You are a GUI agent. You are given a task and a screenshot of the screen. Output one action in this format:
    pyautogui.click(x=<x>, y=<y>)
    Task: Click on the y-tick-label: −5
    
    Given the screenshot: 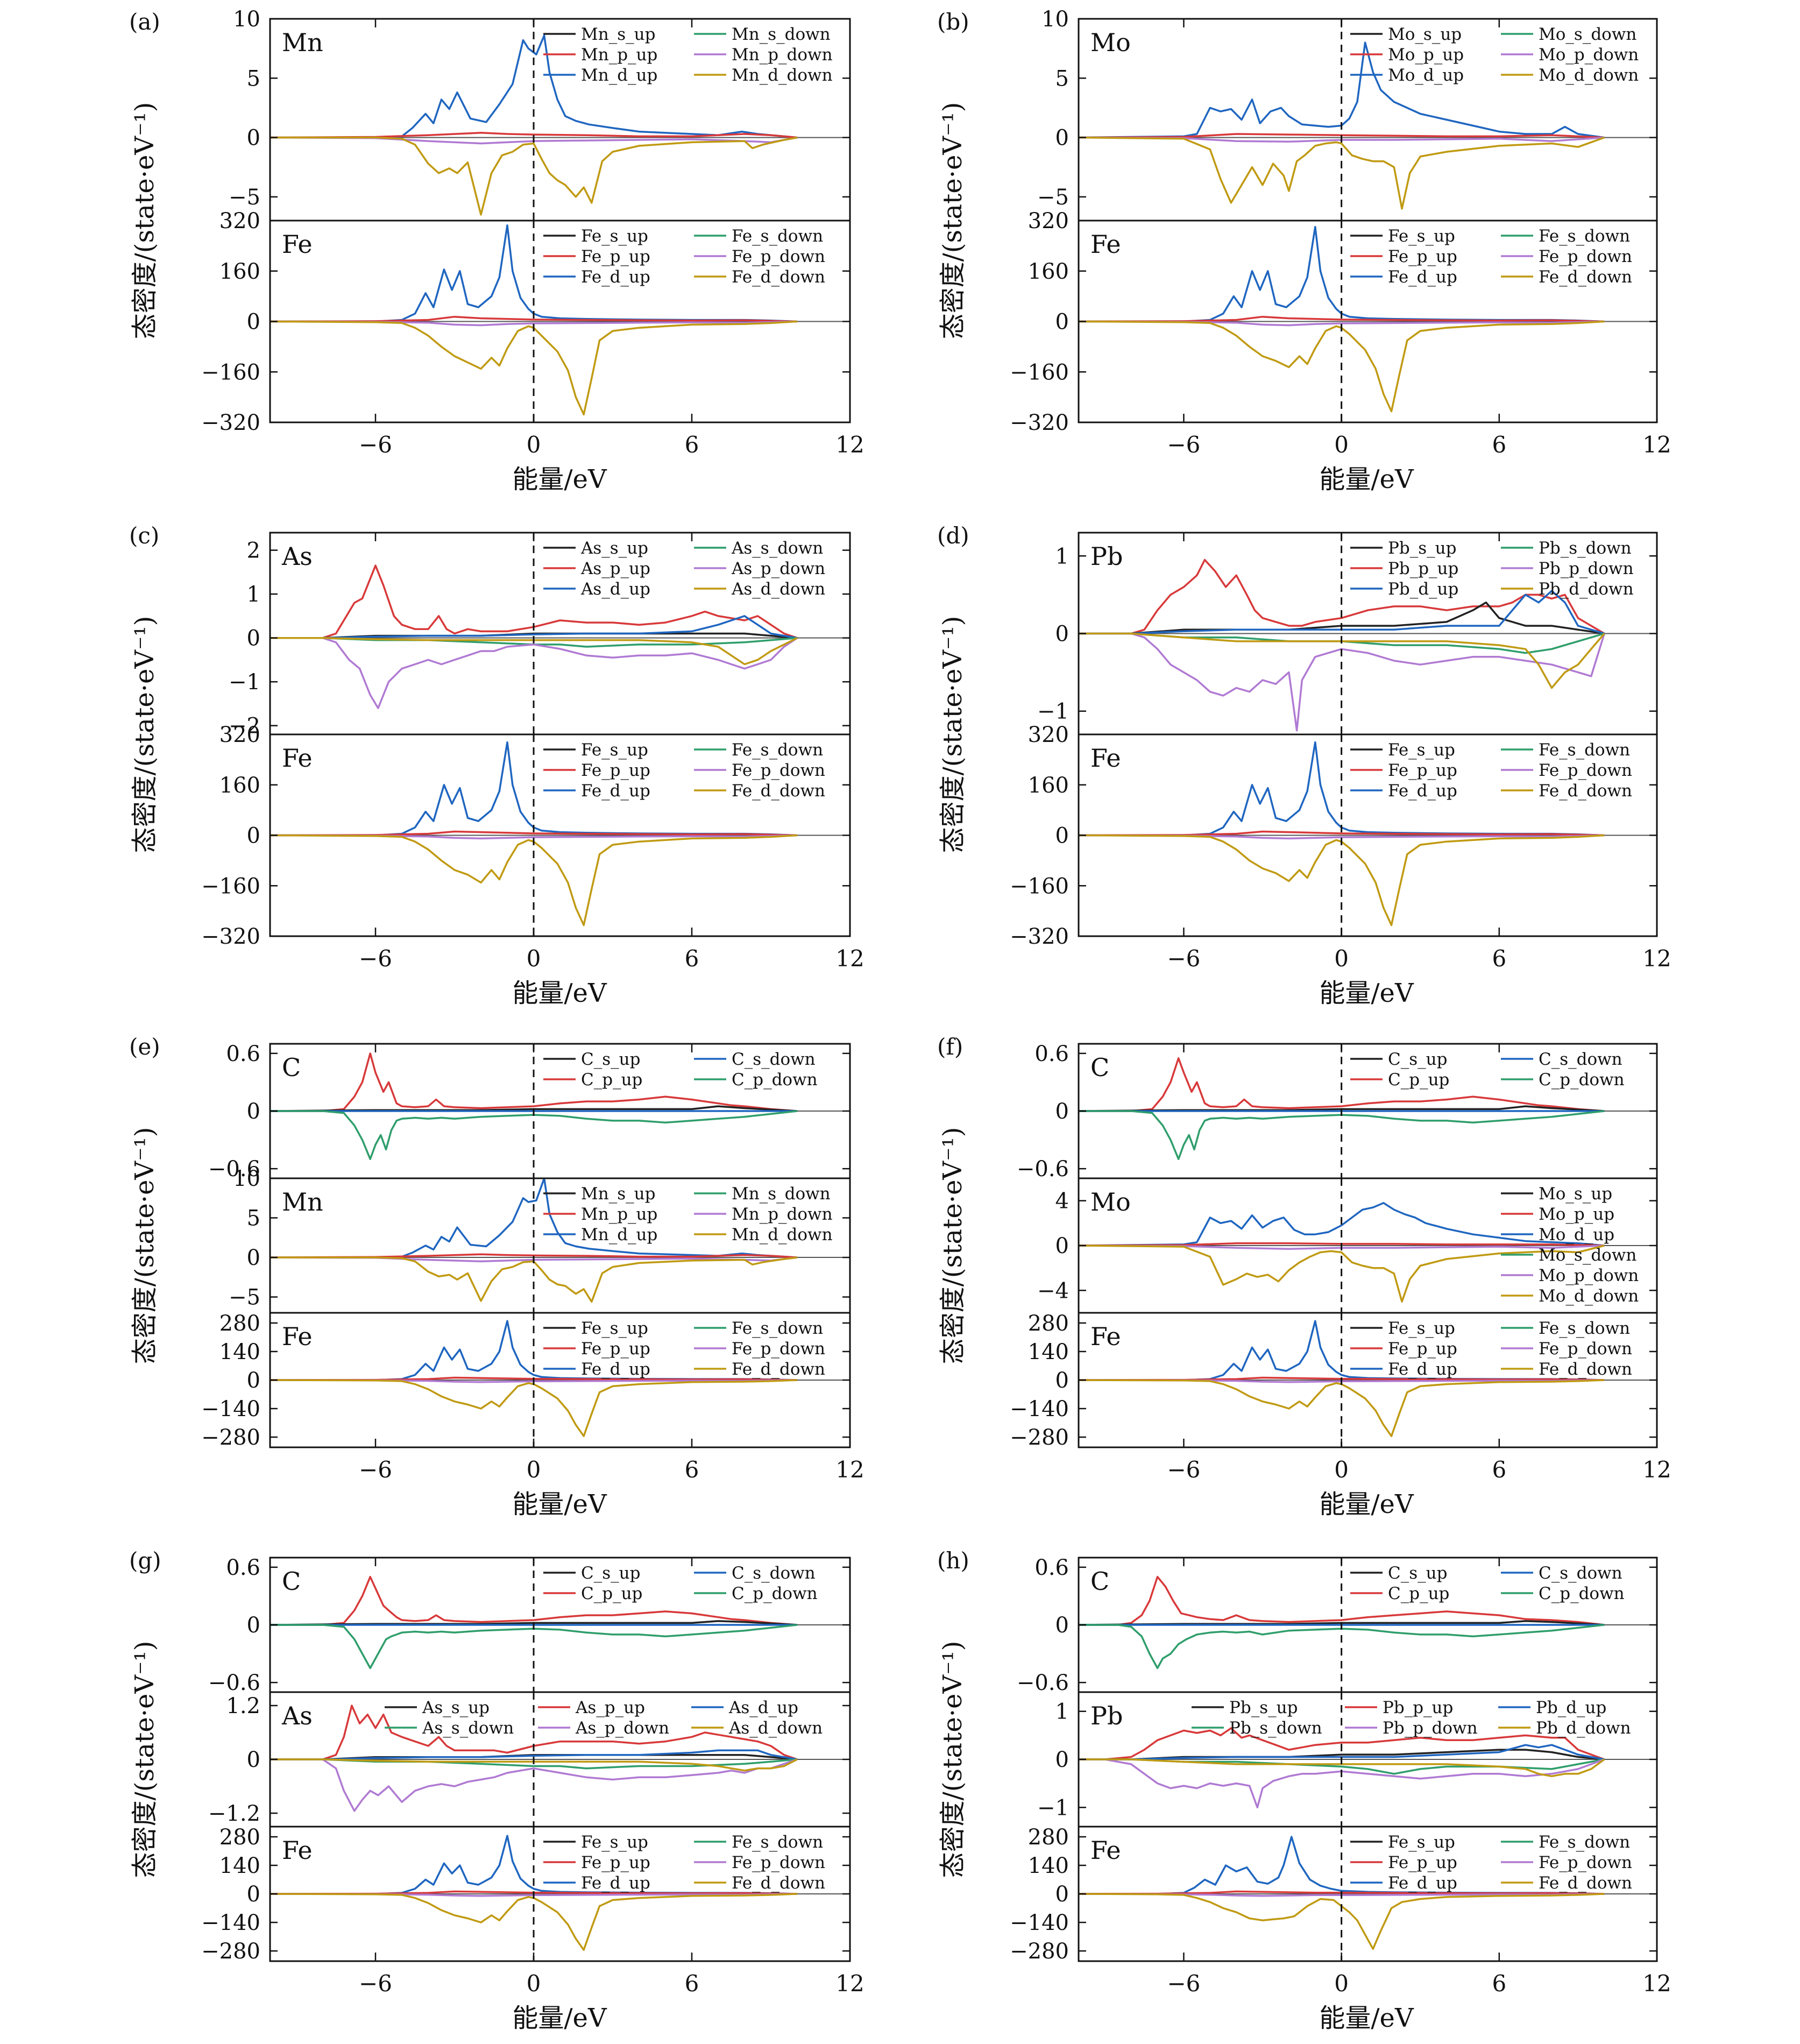 What is the action you would take?
    pyautogui.click(x=1053, y=197)
    